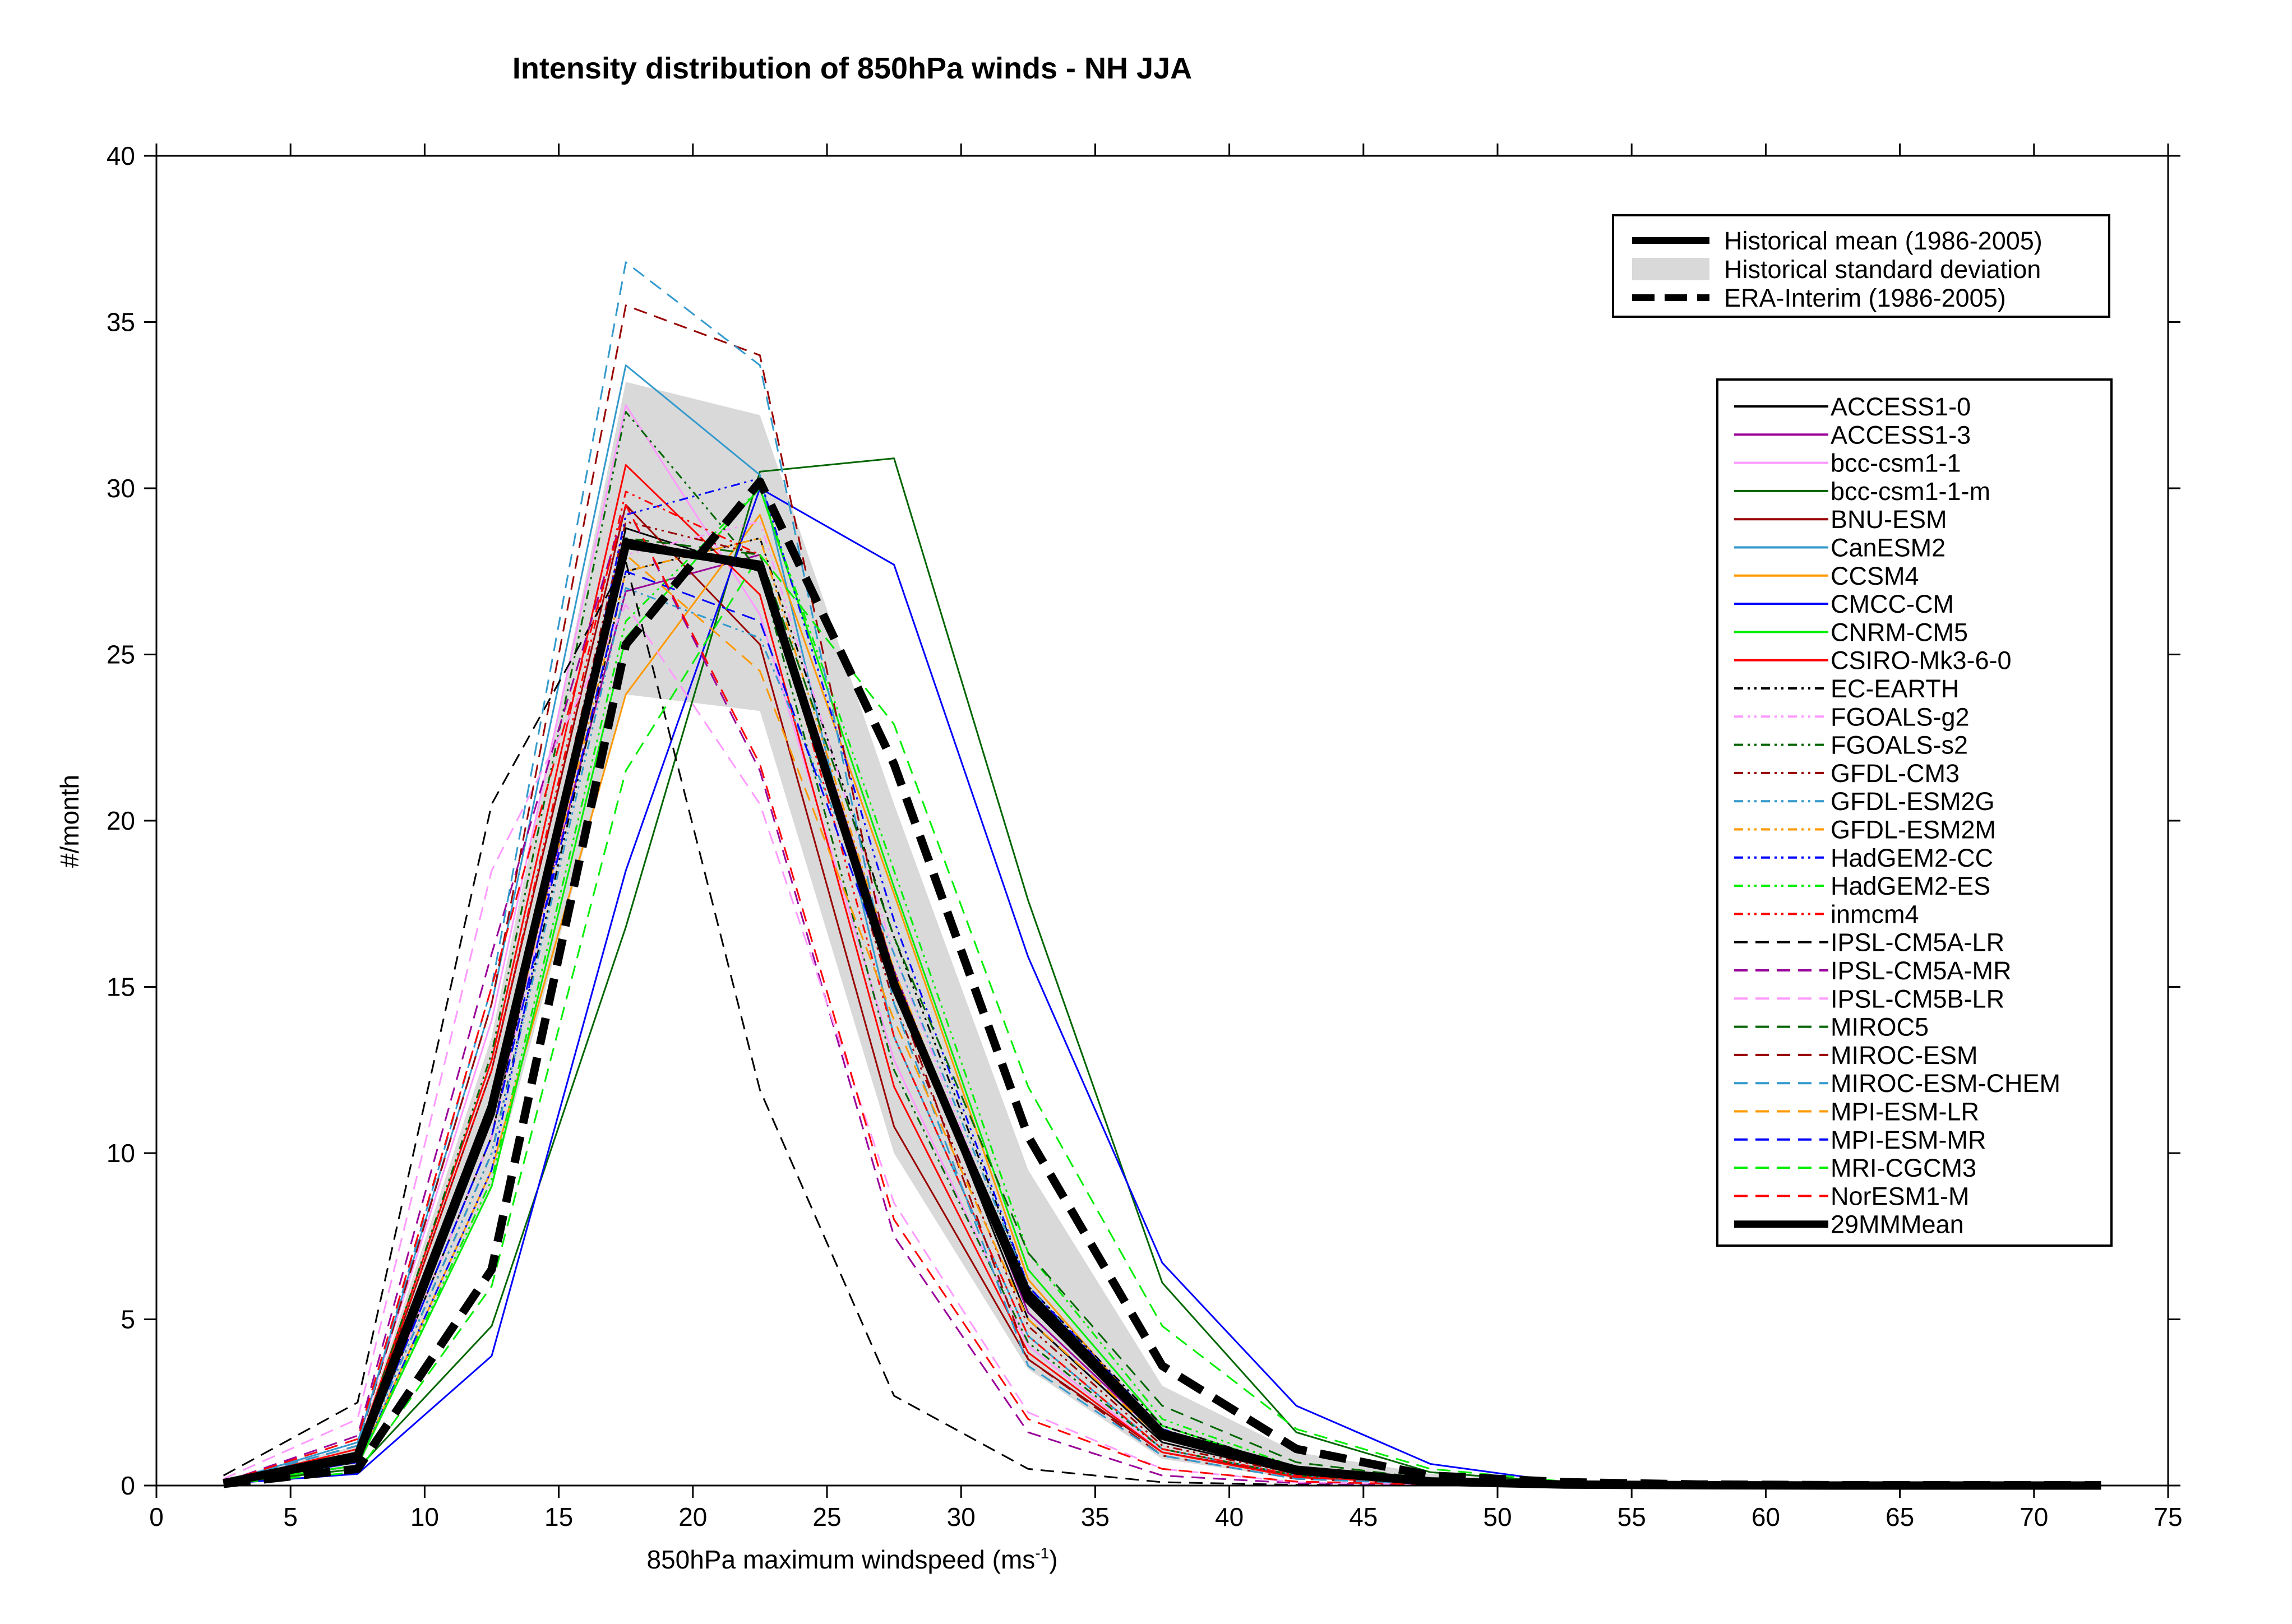 This screenshot has width=2292, height=1624. Describe the element at coordinates (1042, 1553) in the screenshot. I see `x-axis-label-sup: -1` at that location.